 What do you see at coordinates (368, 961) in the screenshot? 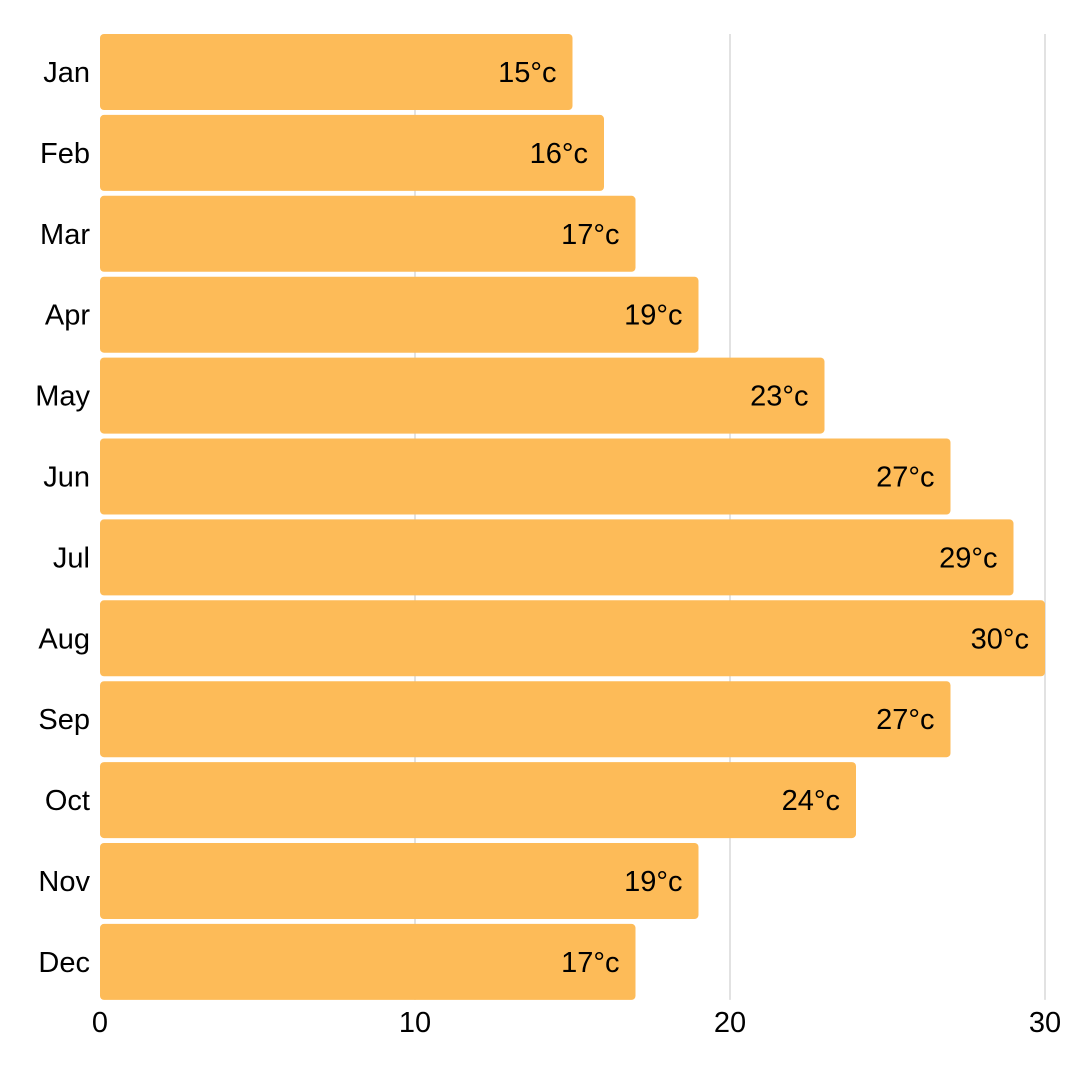
I see `bar-dec` at bounding box center [368, 961].